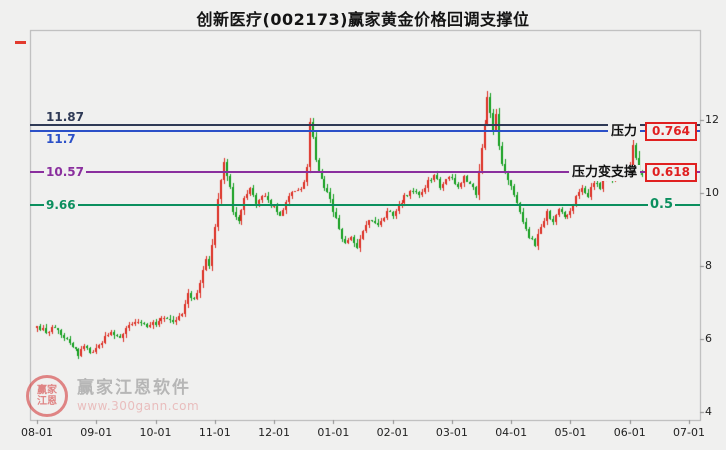 Image resolution: width=726 pixels, height=450 pixels. What do you see at coordinates (712, 119) in the screenshot?
I see `y-axis-label: 12` at bounding box center [712, 119].